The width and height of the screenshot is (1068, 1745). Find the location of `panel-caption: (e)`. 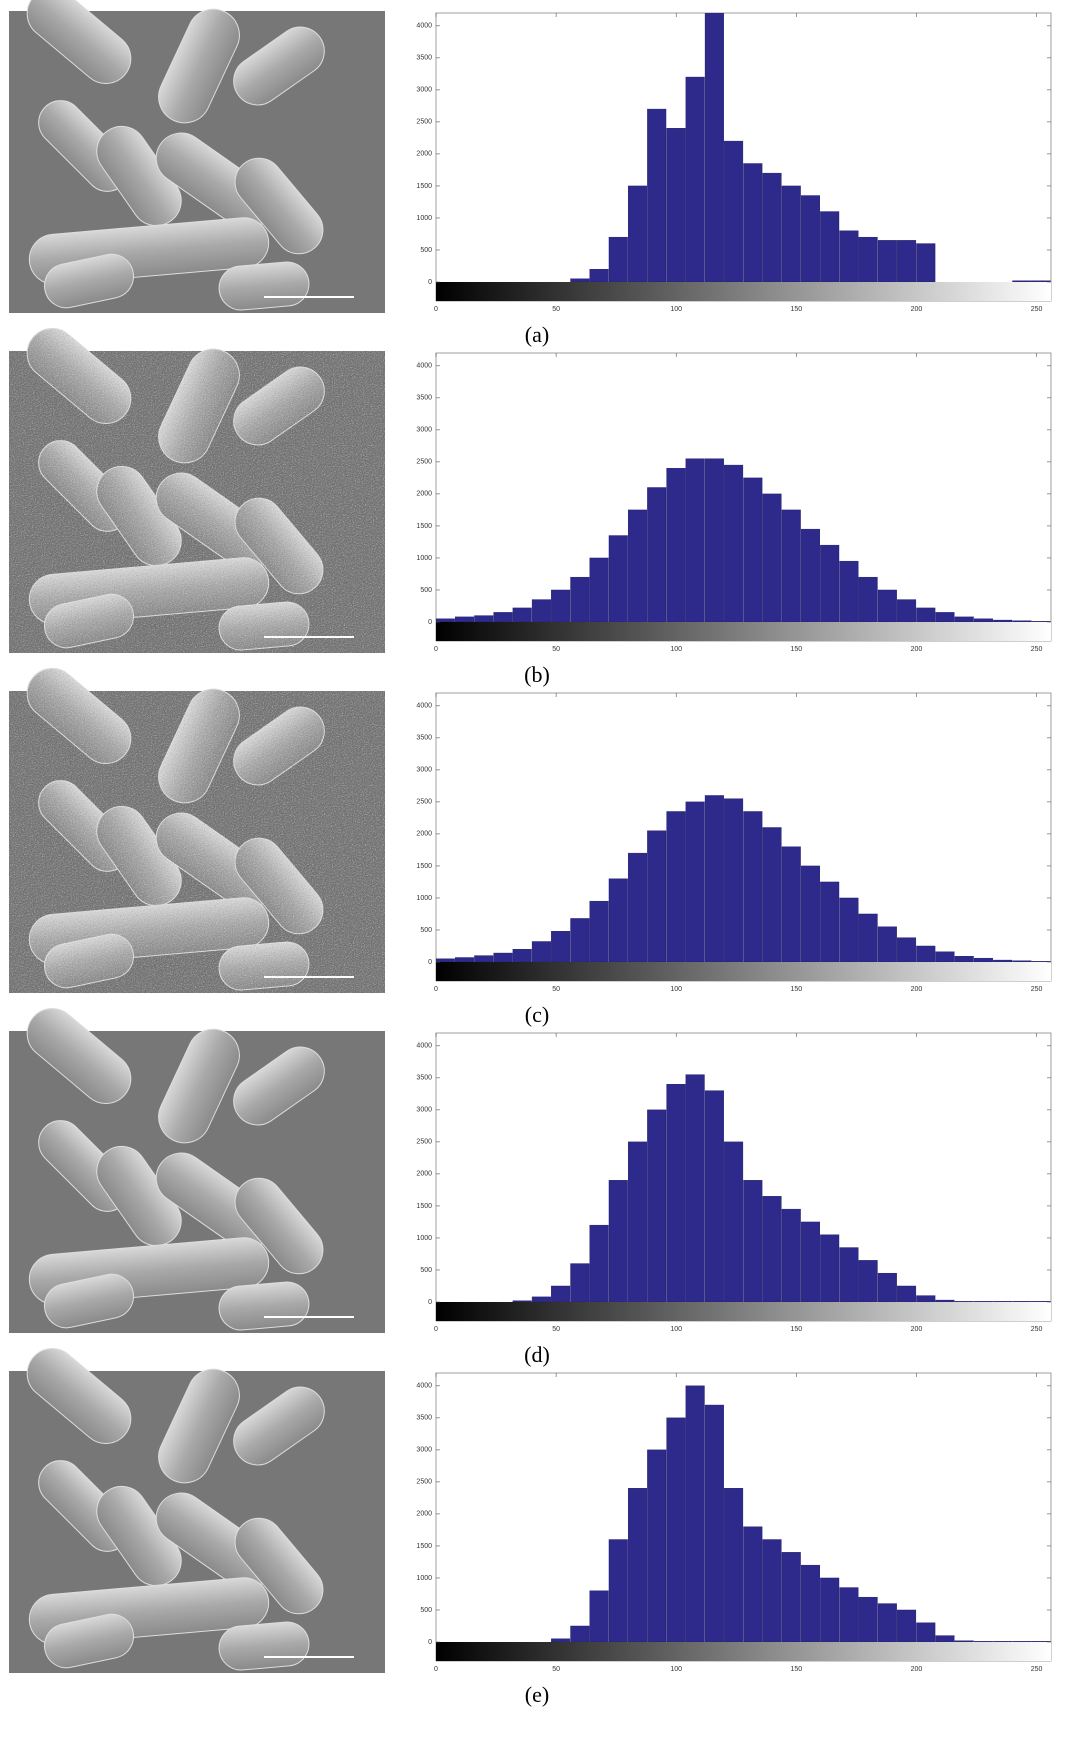

panel-caption: (e) is located at coordinates (537, 1694).